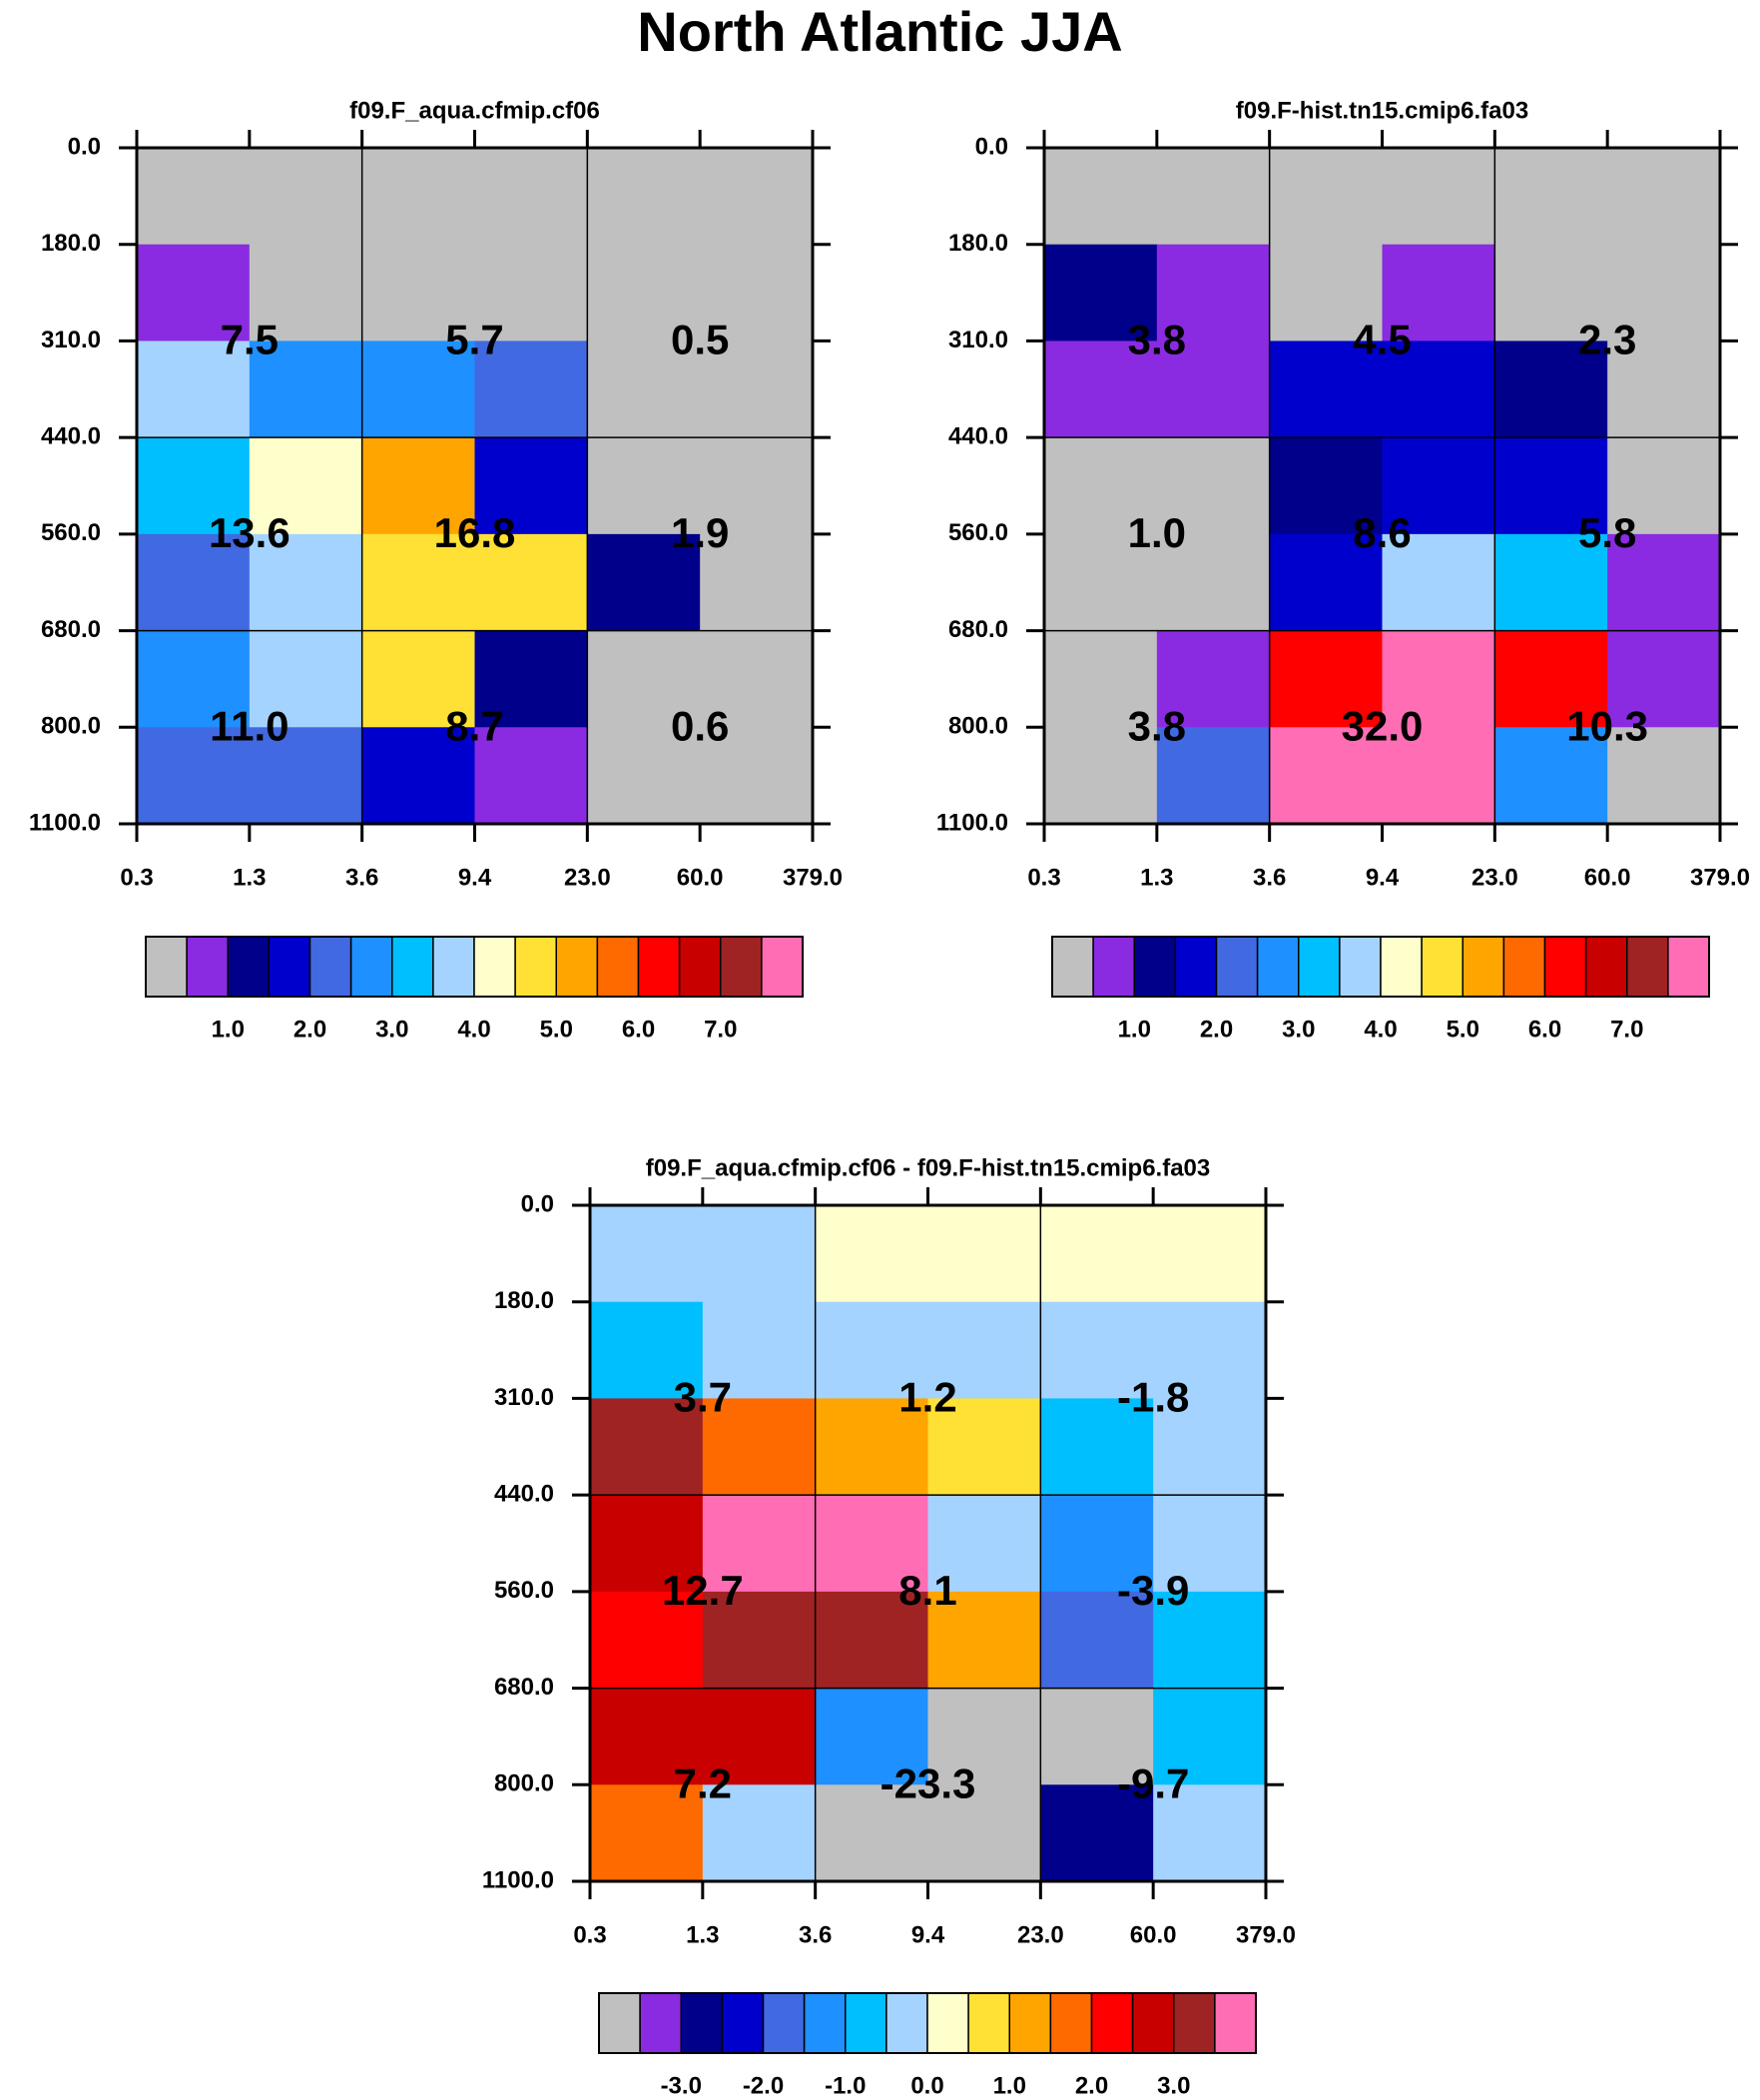  What do you see at coordinates (475, 877) in the screenshot?
I see `x-tick-label: 9.4` at bounding box center [475, 877].